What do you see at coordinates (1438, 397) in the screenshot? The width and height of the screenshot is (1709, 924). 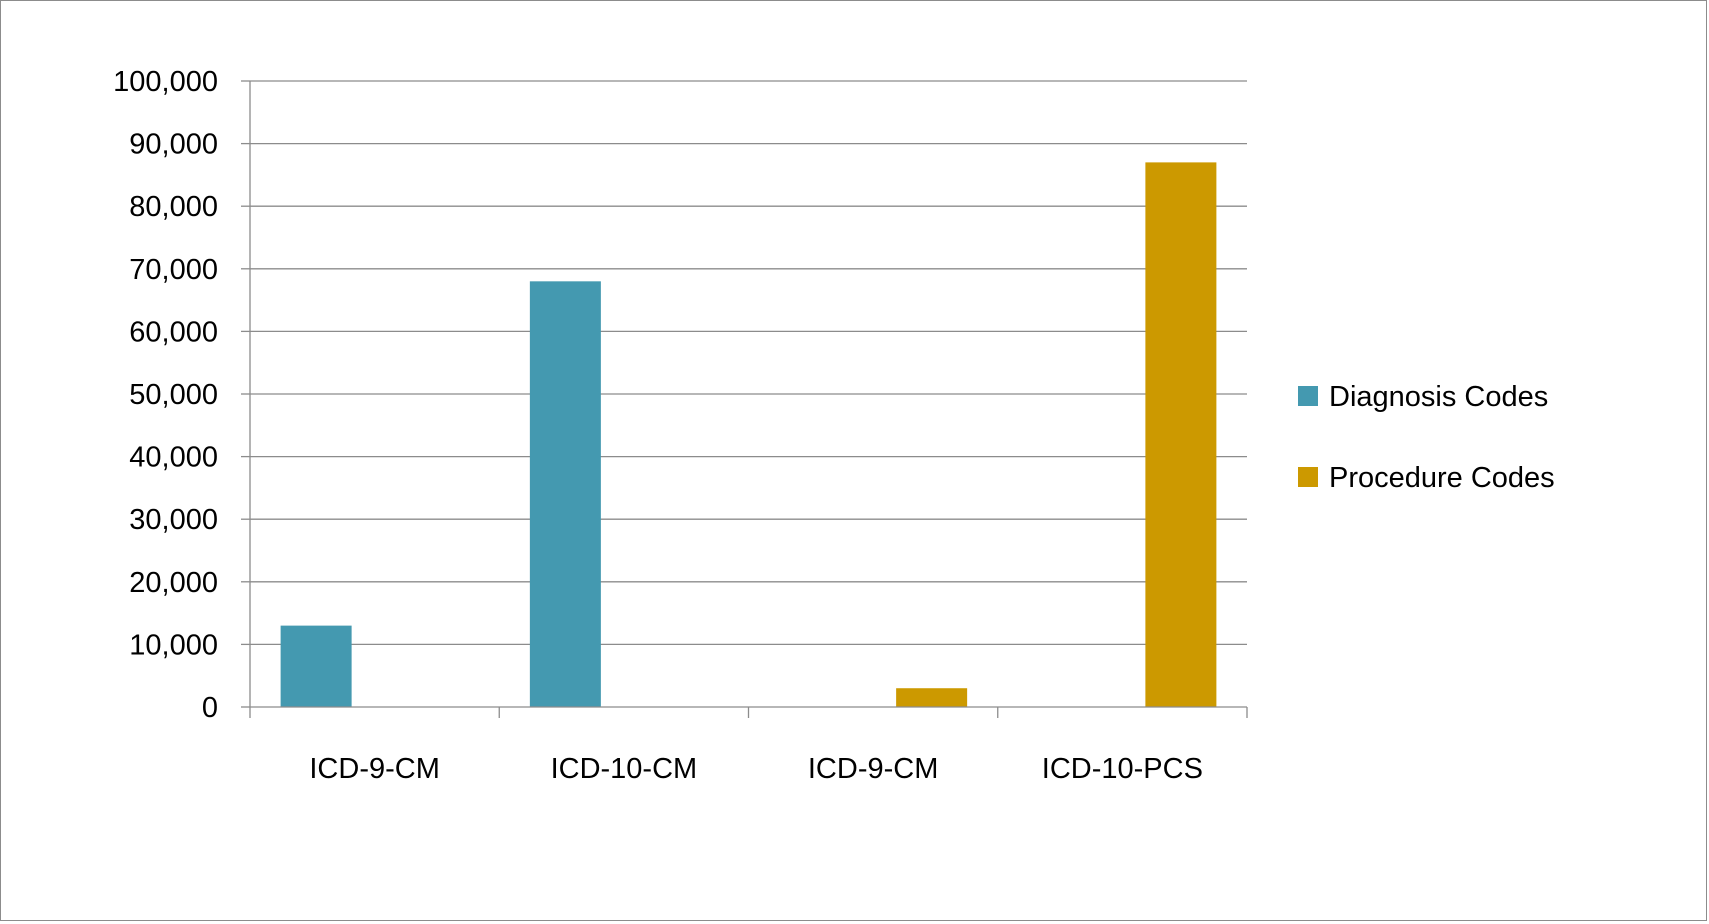 I see `legend-label: Diagnosis Codes` at bounding box center [1438, 397].